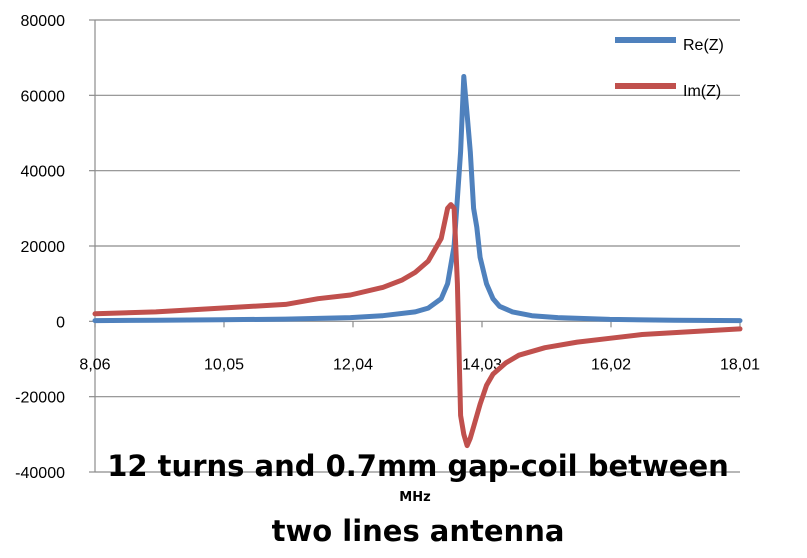 The width and height of the screenshot is (807, 558). Describe the element at coordinates (43, 172) in the screenshot. I see `y-tick-label: 40000` at that location.